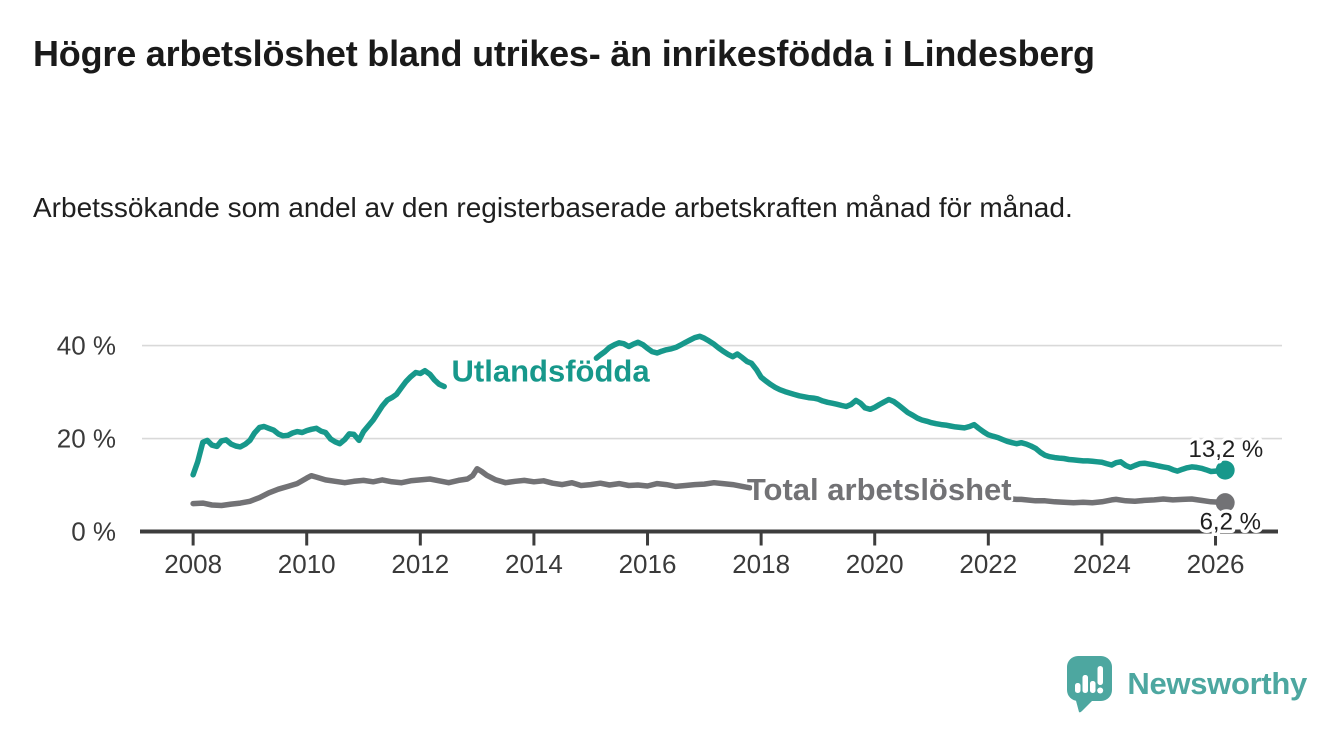 The height and width of the screenshot is (734, 1340). I want to click on x-axis: 2008 2010 2012 2014 2016 2018 2020 2022 2024 2026, so click(709, 554).